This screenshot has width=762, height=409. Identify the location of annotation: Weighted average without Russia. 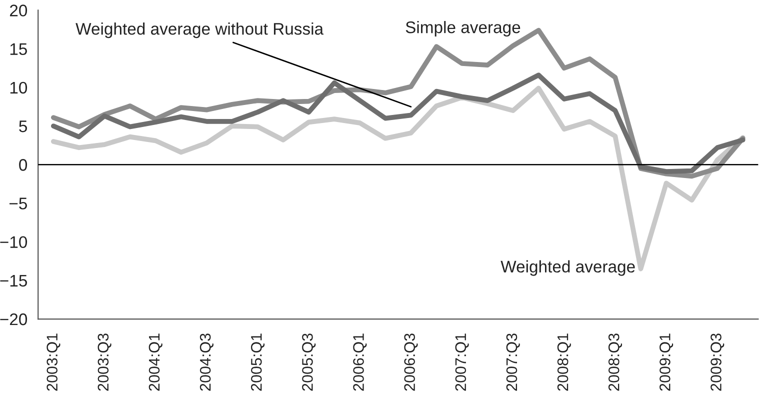
(200, 30).